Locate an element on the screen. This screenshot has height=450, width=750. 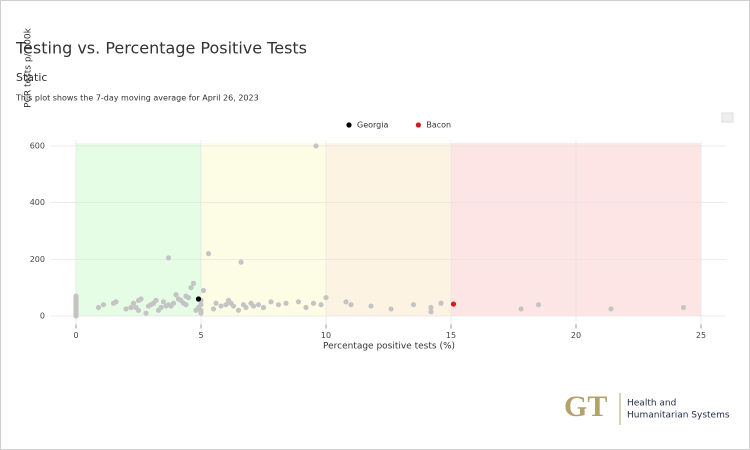
legend-label: Bacon is located at coordinates (438, 125).